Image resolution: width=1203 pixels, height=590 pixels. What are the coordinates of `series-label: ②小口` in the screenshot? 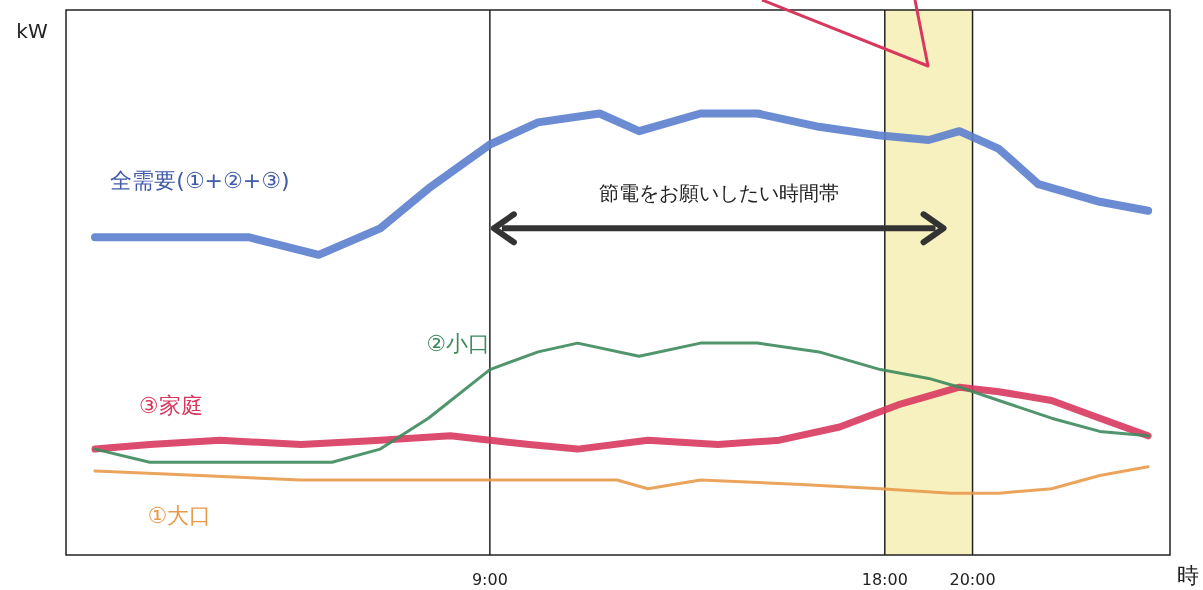 It's located at (458, 344).